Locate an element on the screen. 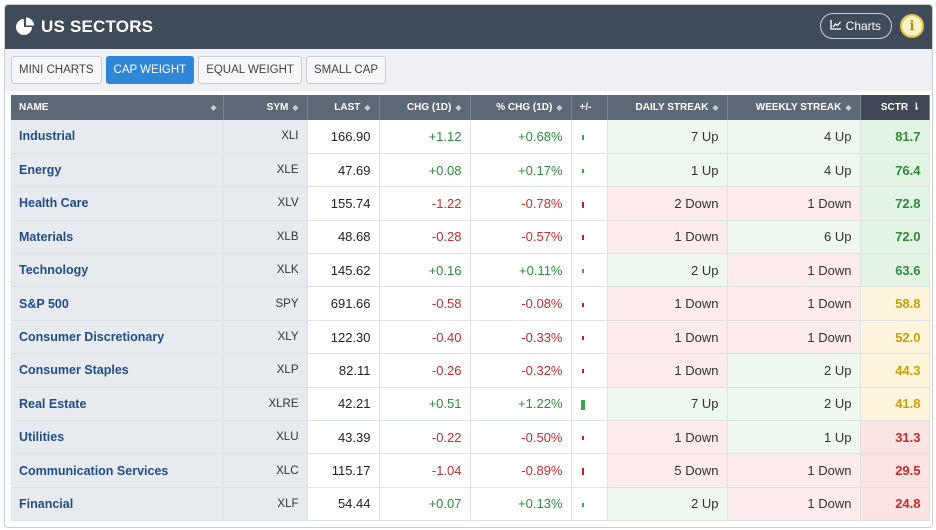 Image resolution: width=936 pixels, height=530 pixels. sctr-score: 81.7 is located at coordinates (895, 137).